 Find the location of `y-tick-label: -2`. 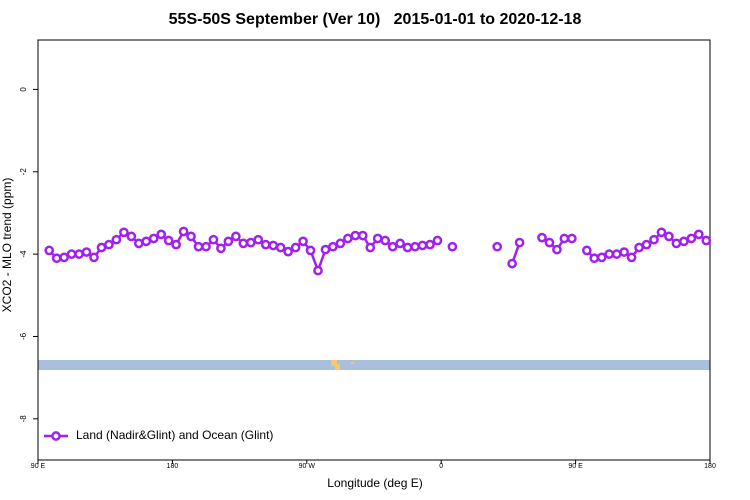

y-tick-label: -2 is located at coordinates (23, 172).